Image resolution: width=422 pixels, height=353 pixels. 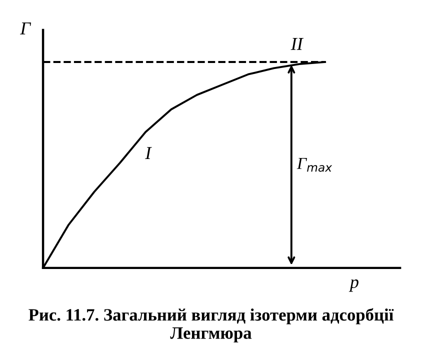 What do you see at coordinates (148, 153) in the screenshot?
I see `annotation: I` at bounding box center [148, 153].